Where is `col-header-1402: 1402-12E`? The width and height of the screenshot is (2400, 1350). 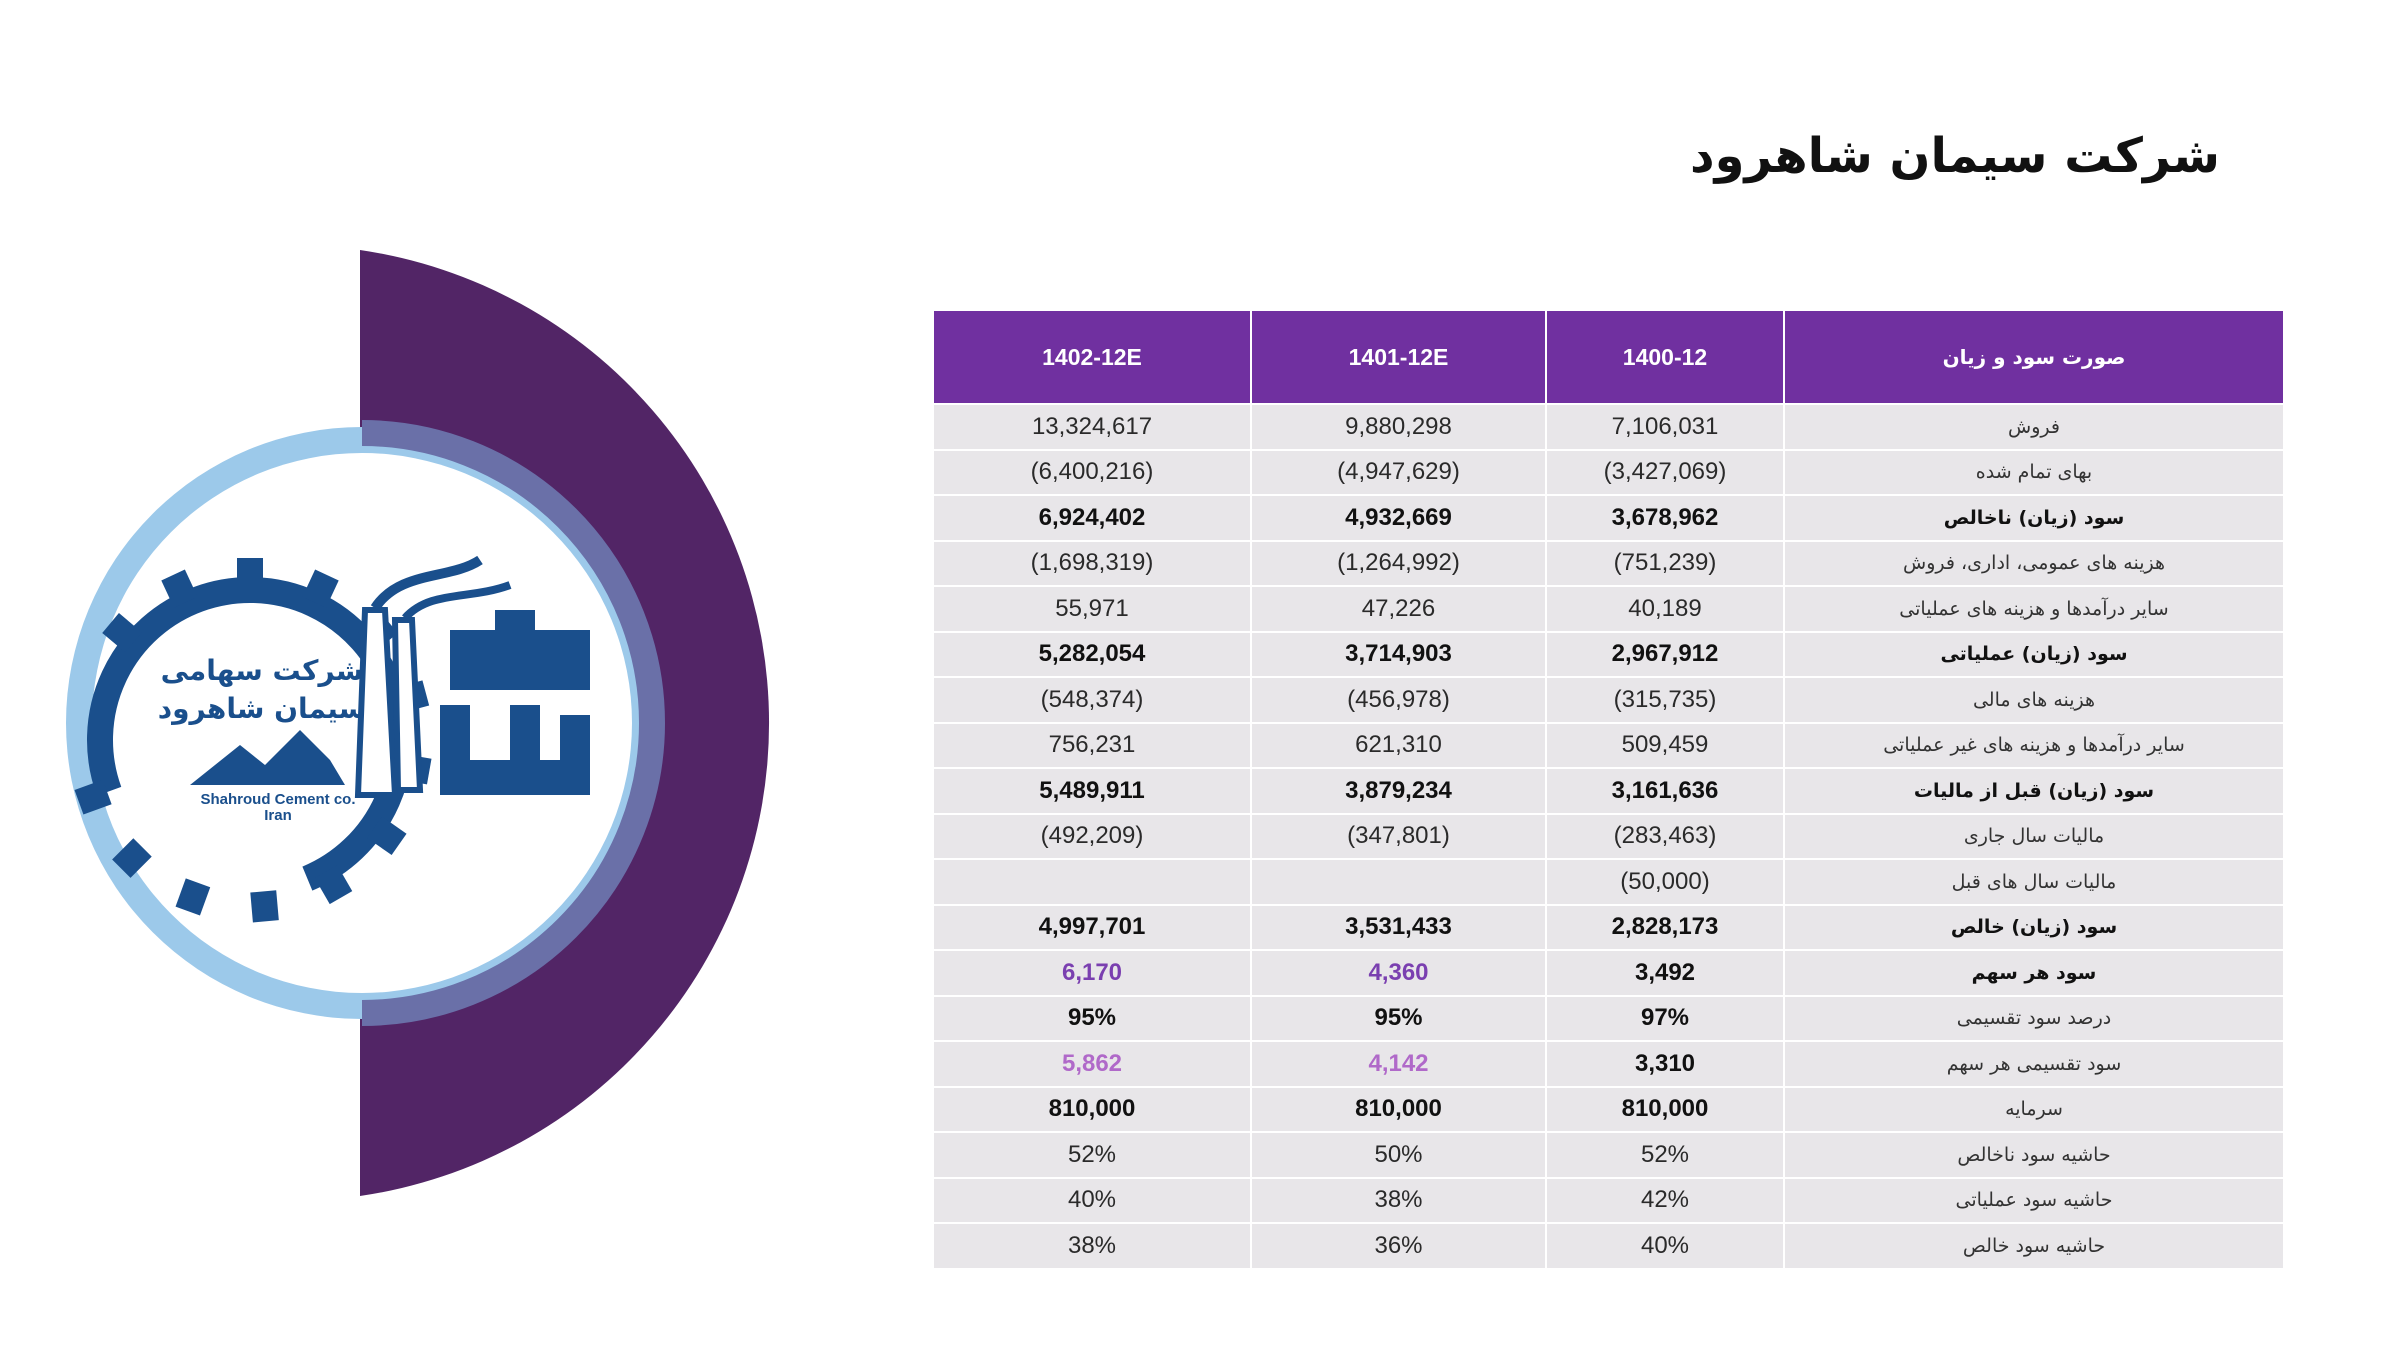 col-header-1402: 1402-12E is located at coordinates (1092, 357).